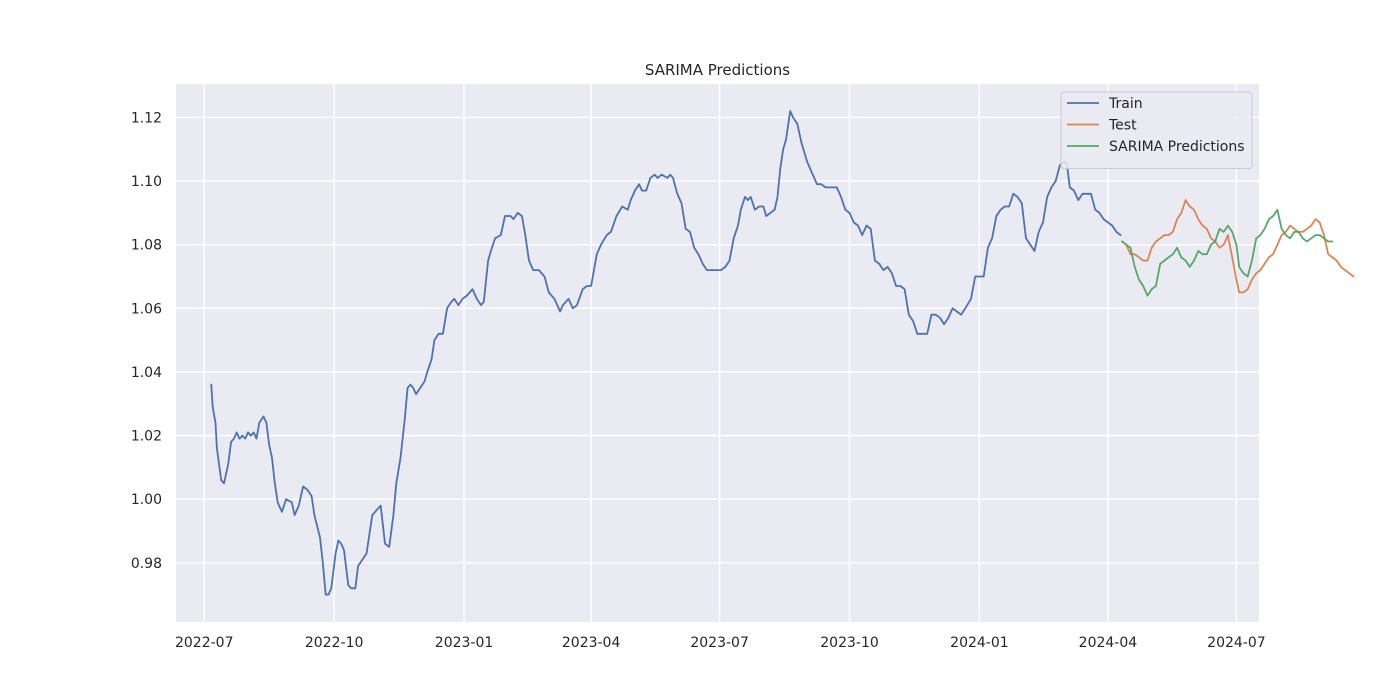 Image resolution: width=1400 pixels, height=700 pixels. What do you see at coordinates (464, 643) in the screenshot?
I see `x-tick-label: 2023-01` at bounding box center [464, 643].